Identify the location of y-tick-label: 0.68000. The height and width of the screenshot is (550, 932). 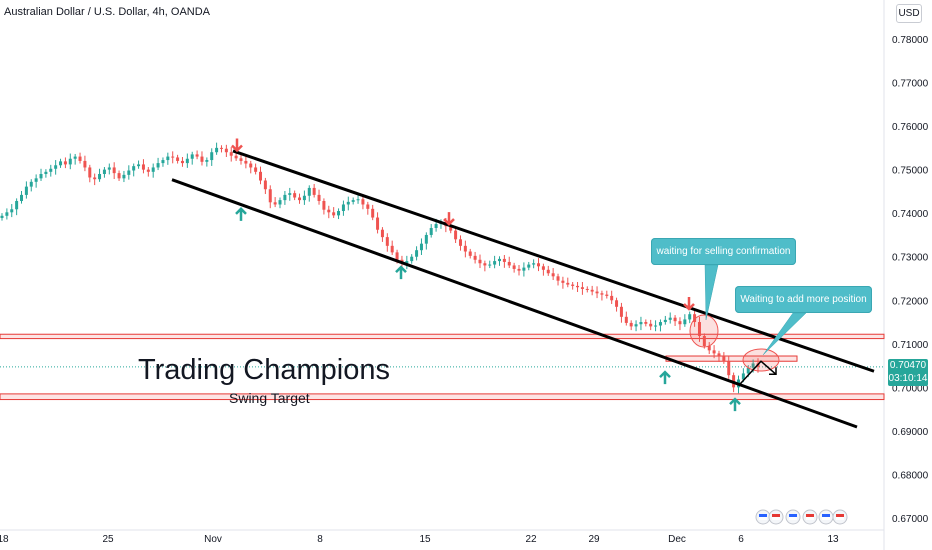
(910, 475).